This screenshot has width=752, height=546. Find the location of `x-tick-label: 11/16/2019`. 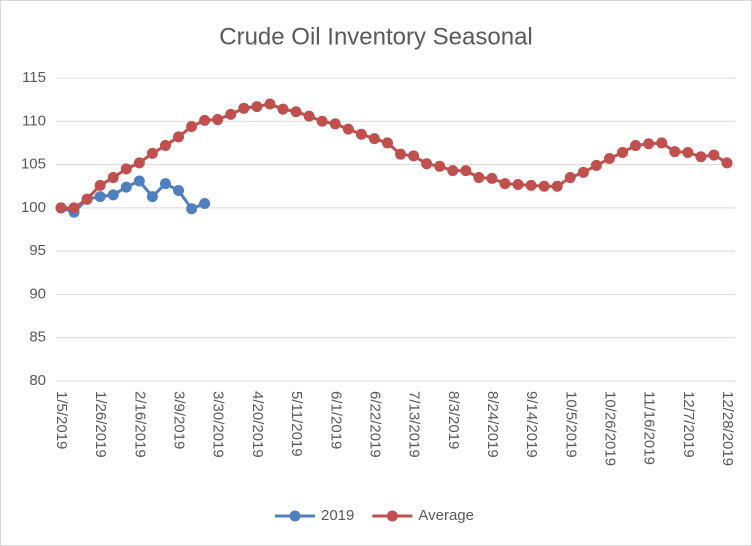

x-tick-label: 11/16/2019 is located at coordinates (649, 428).